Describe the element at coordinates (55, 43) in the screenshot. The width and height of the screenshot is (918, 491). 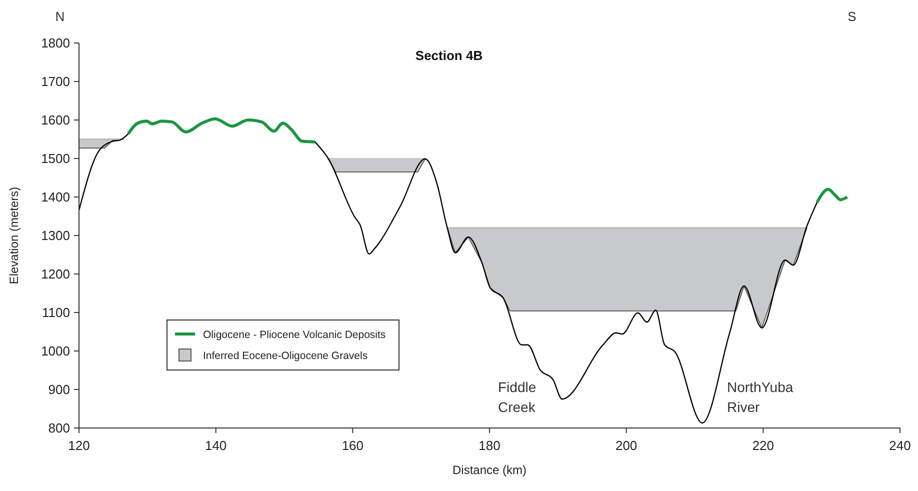
I see `y-tick-label: 1800` at that location.